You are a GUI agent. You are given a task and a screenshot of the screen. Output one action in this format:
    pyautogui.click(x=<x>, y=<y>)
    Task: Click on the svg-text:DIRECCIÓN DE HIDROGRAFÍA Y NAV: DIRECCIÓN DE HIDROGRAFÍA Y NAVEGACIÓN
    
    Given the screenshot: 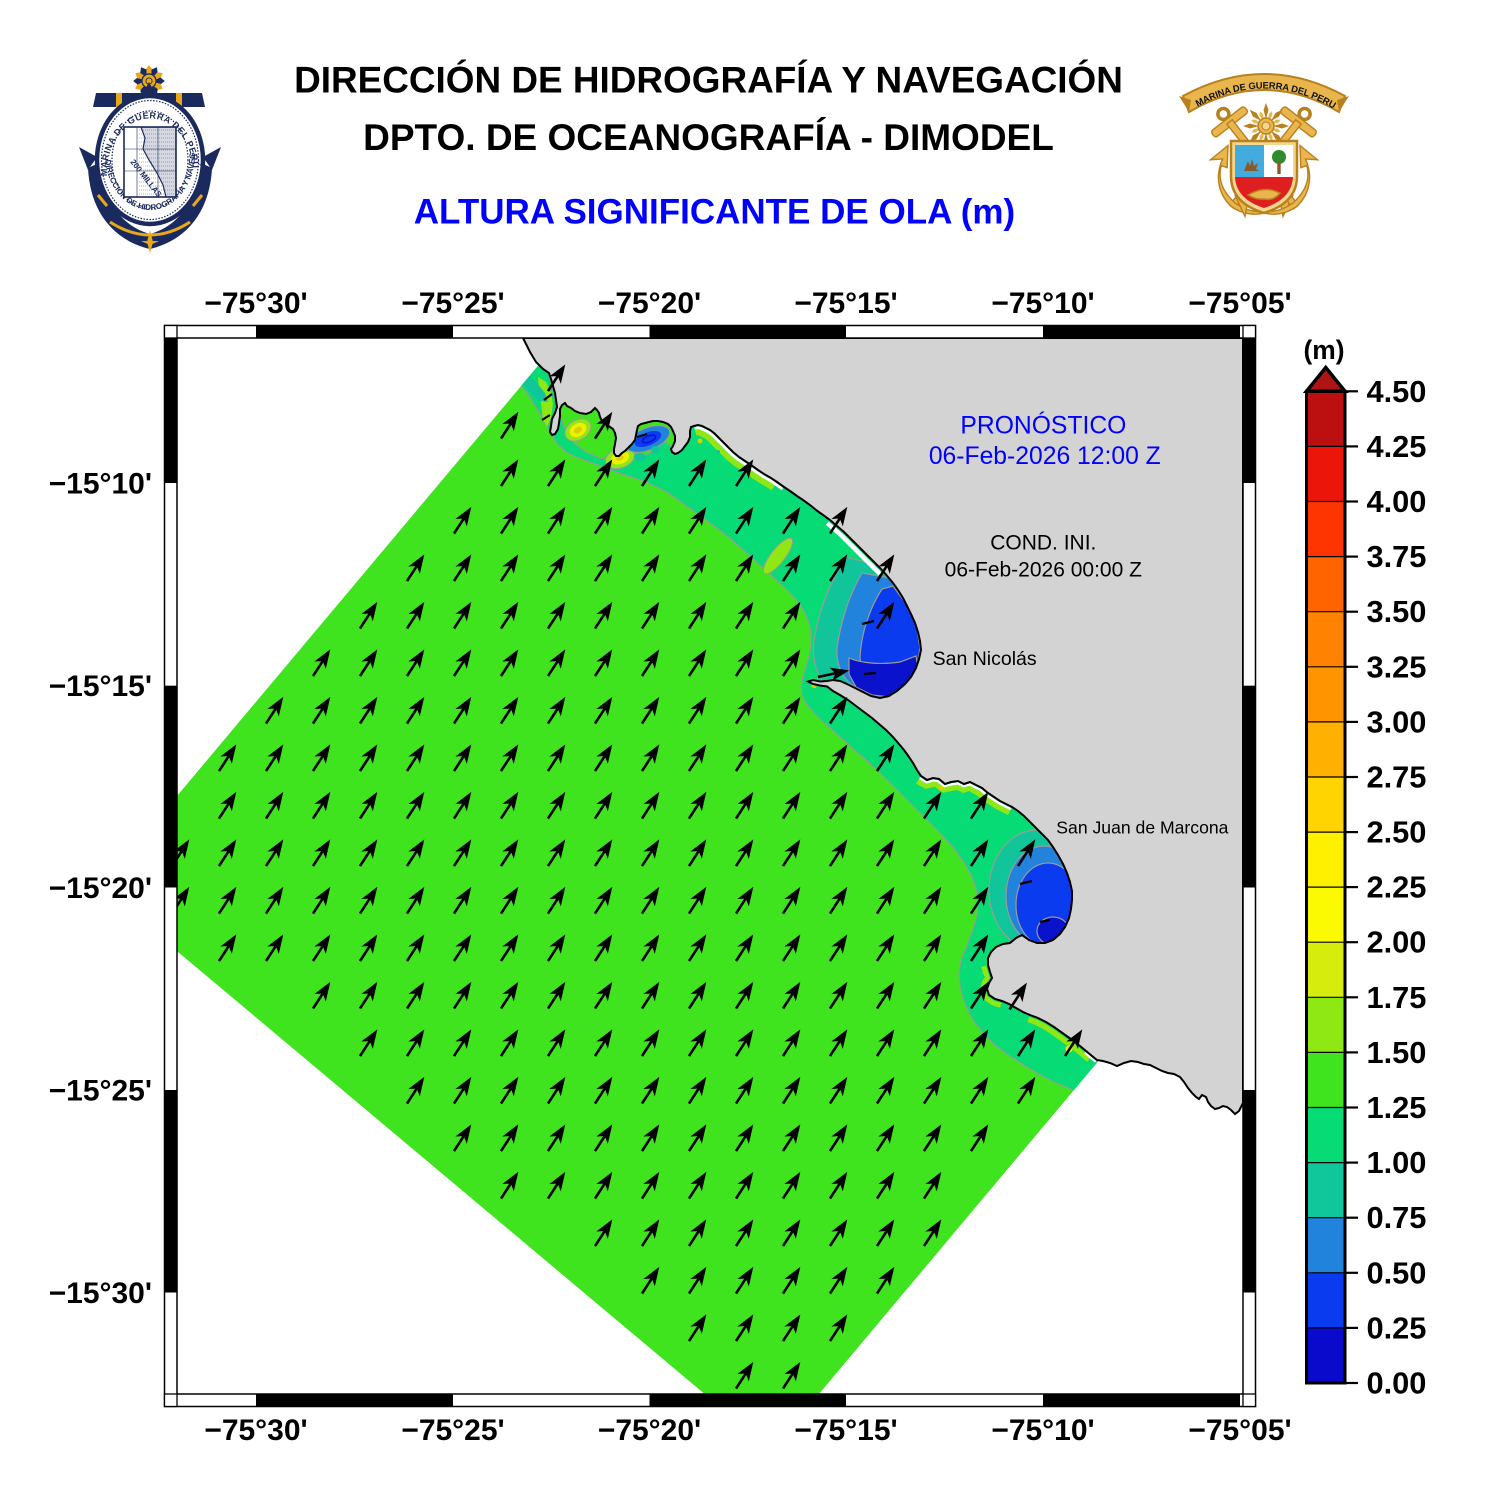 What is the action you would take?
    pyautogui.click(x=708, y=80)
    